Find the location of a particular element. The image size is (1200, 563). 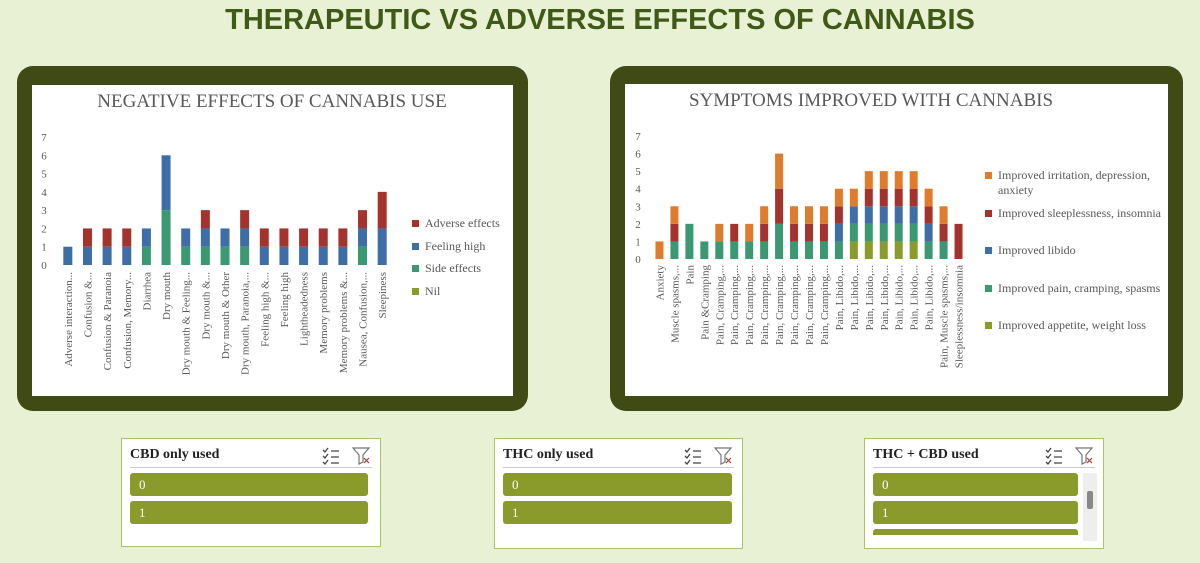

x-tick-label: Memory problems is located at coordinates (324, 313).